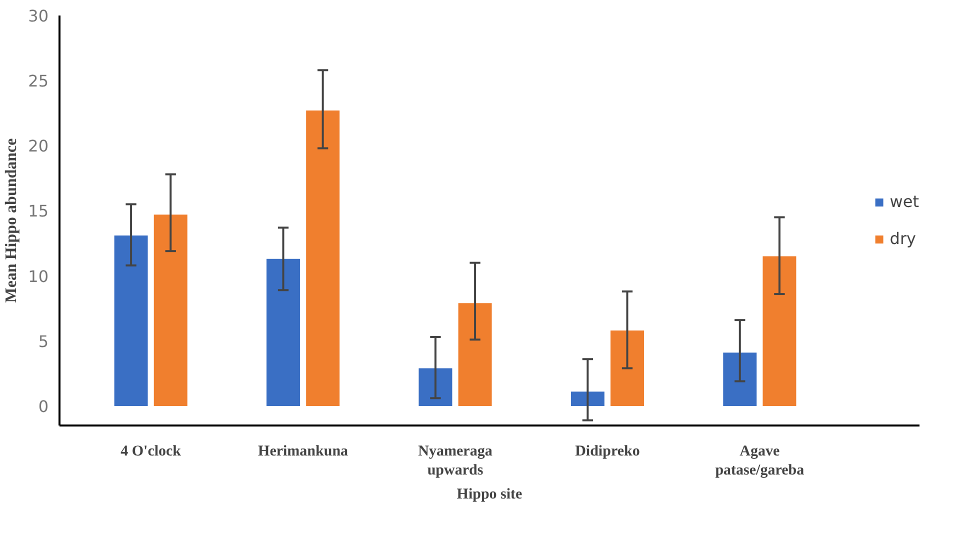  I want to click on x-tick-label: Didipreko, so click(607, 452).